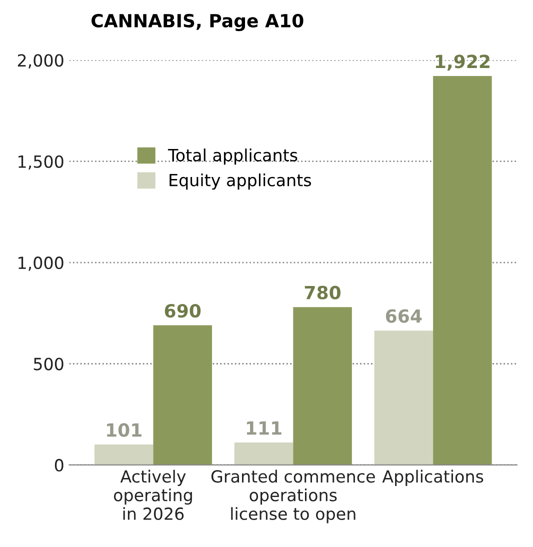 The width and height of the screenshot is (533, 547). Describe the element at coordinates (182, 311) in the screenshot. I see `data-label: 690` at that location.